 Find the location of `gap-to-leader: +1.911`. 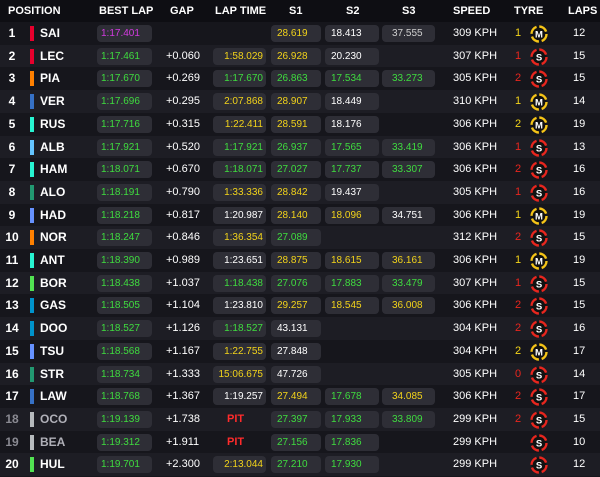

gap-to-leader: +1.911 is located at coordinates (183, 441).